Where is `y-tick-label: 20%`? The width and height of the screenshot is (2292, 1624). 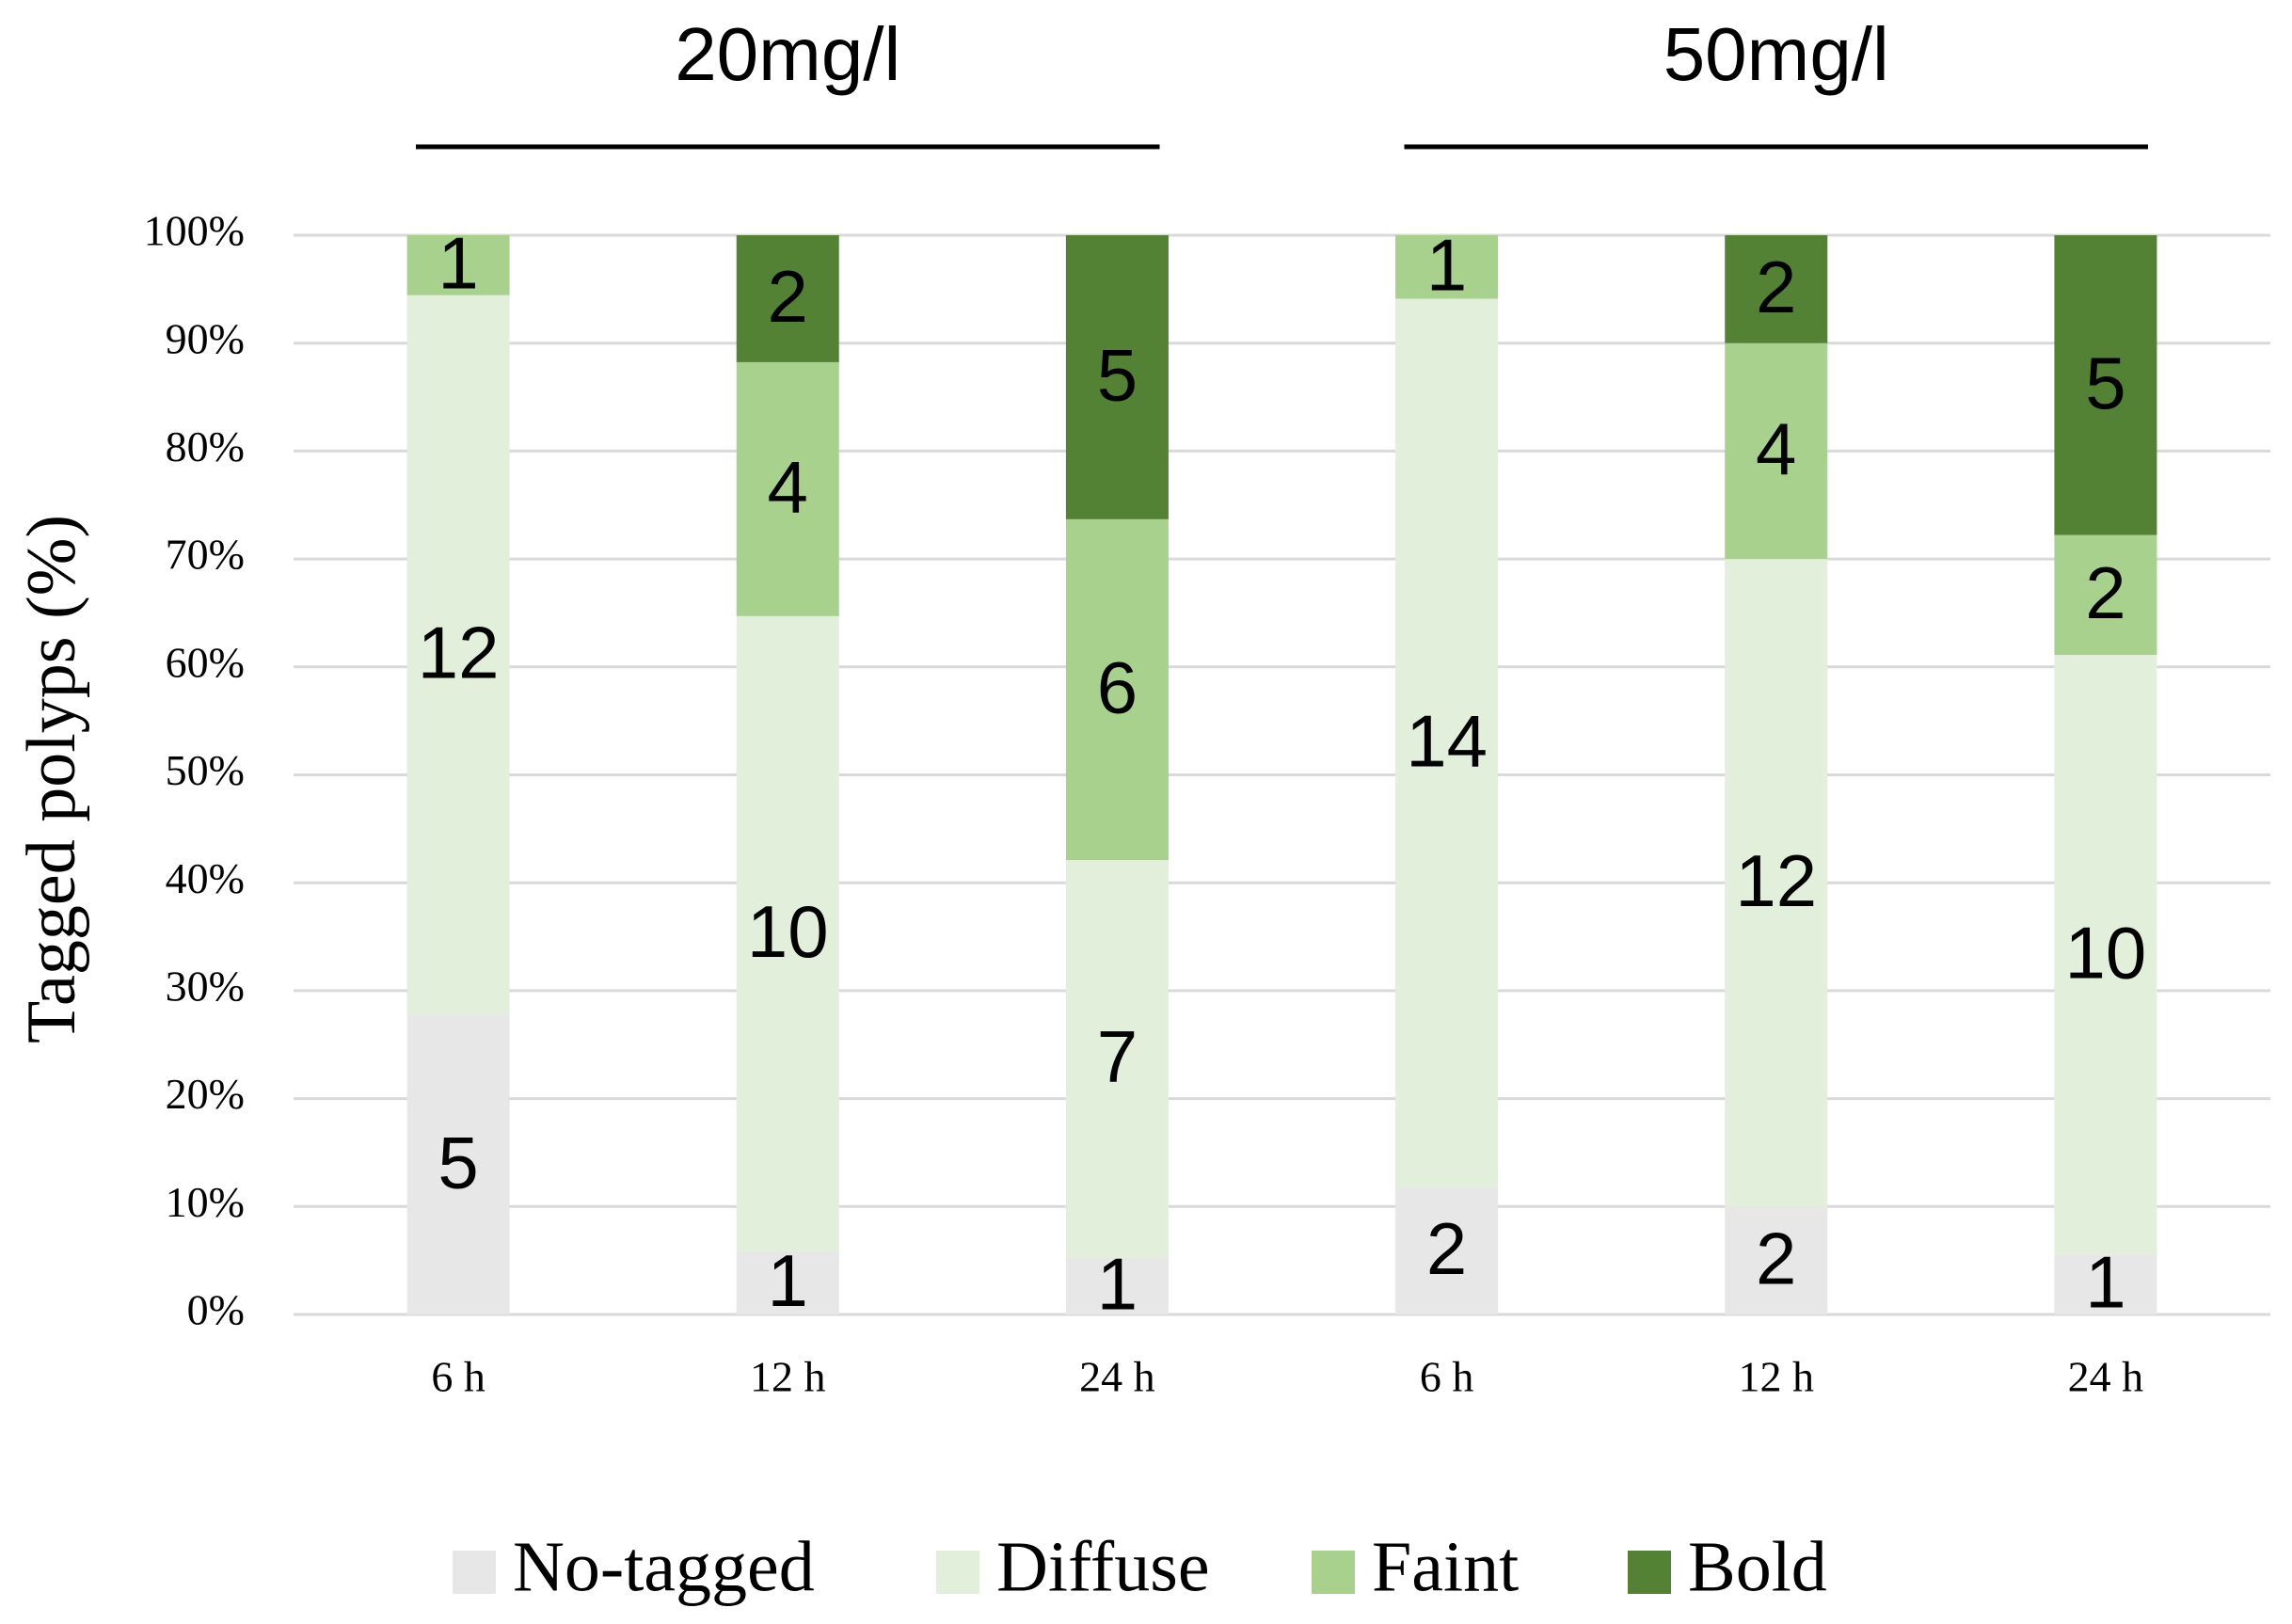
y-tick-label: 20% is located at coordinates (205, 1094).